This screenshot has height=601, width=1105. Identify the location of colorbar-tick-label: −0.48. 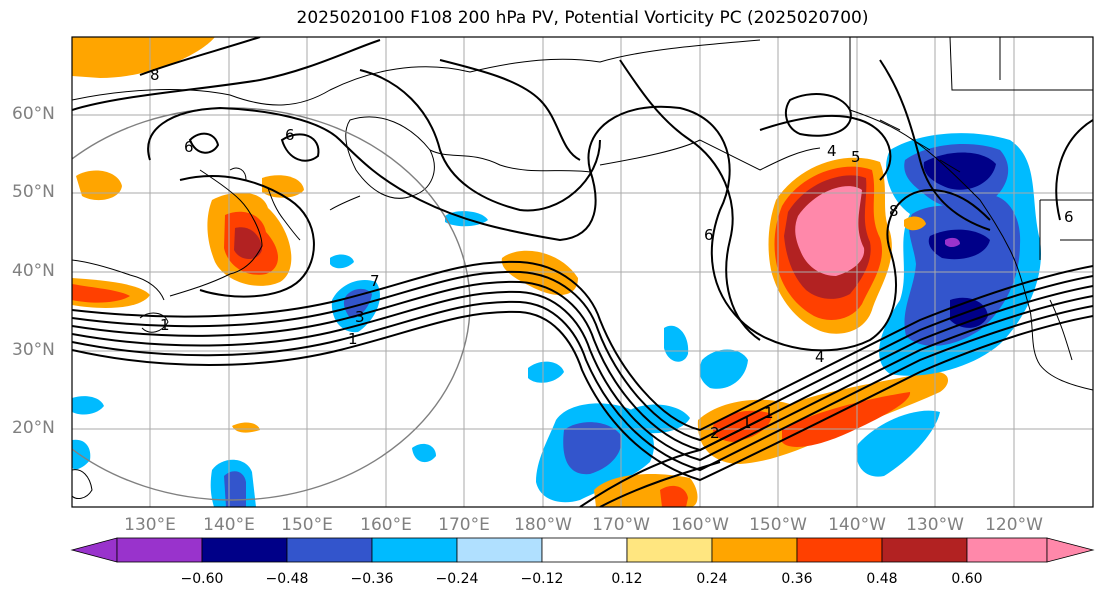
(287, 579).